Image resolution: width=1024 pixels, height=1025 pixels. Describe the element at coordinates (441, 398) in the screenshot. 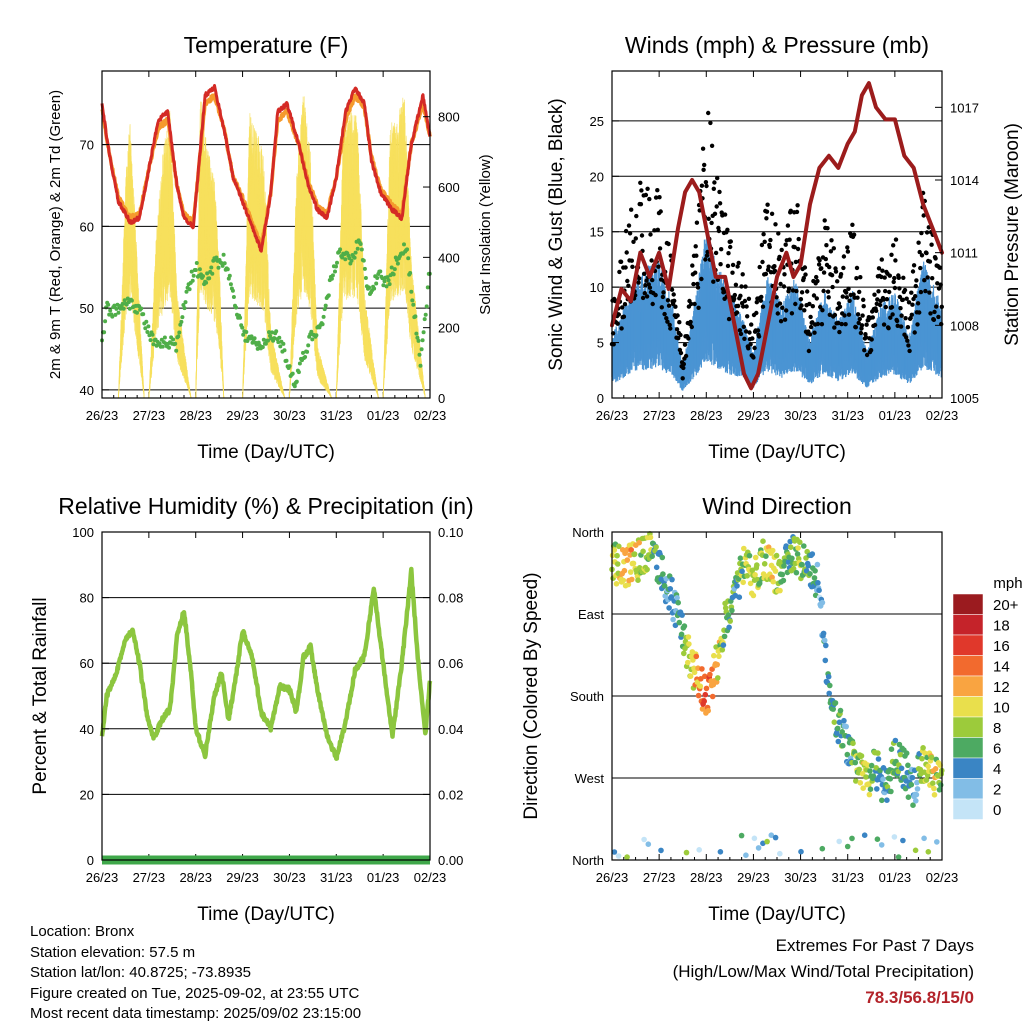

I see `y2-axis-tick-label: 0` at that location.